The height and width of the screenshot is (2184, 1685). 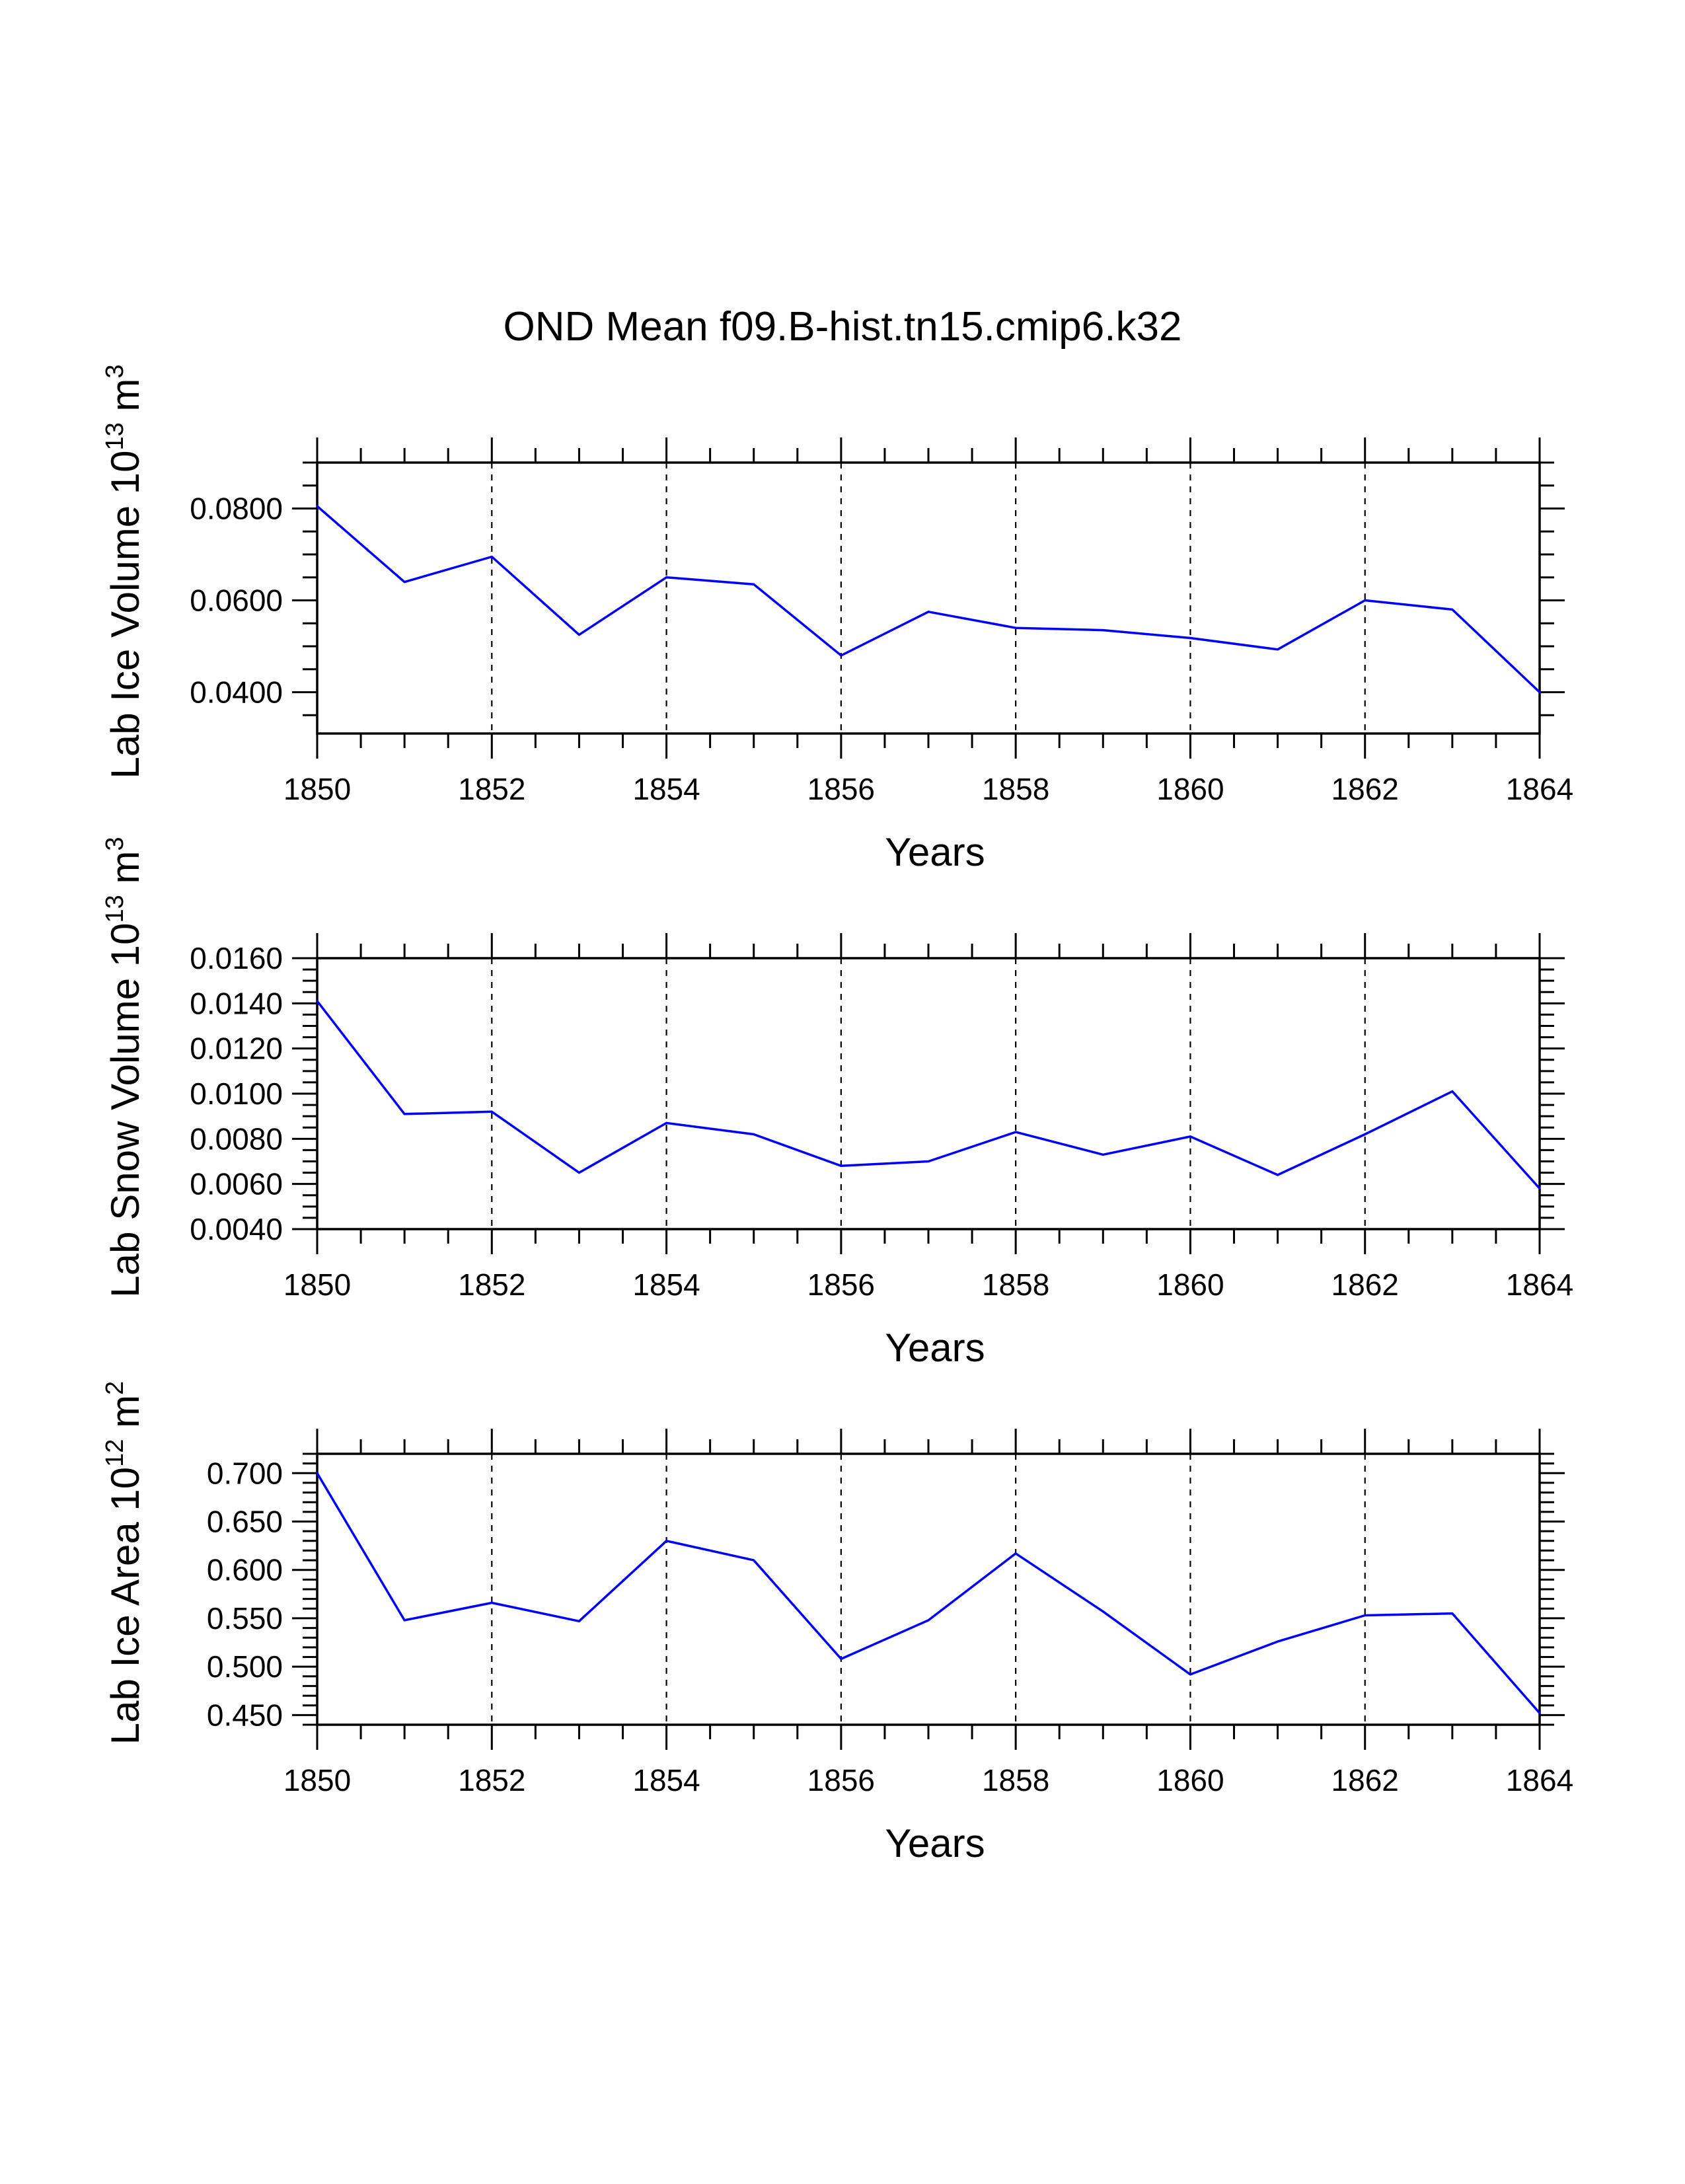 What do you see at coordinates (115, 371) in the screenshot?
I see `y-axis-title-unit-exponent: 3` at bounding box center [115, 371].